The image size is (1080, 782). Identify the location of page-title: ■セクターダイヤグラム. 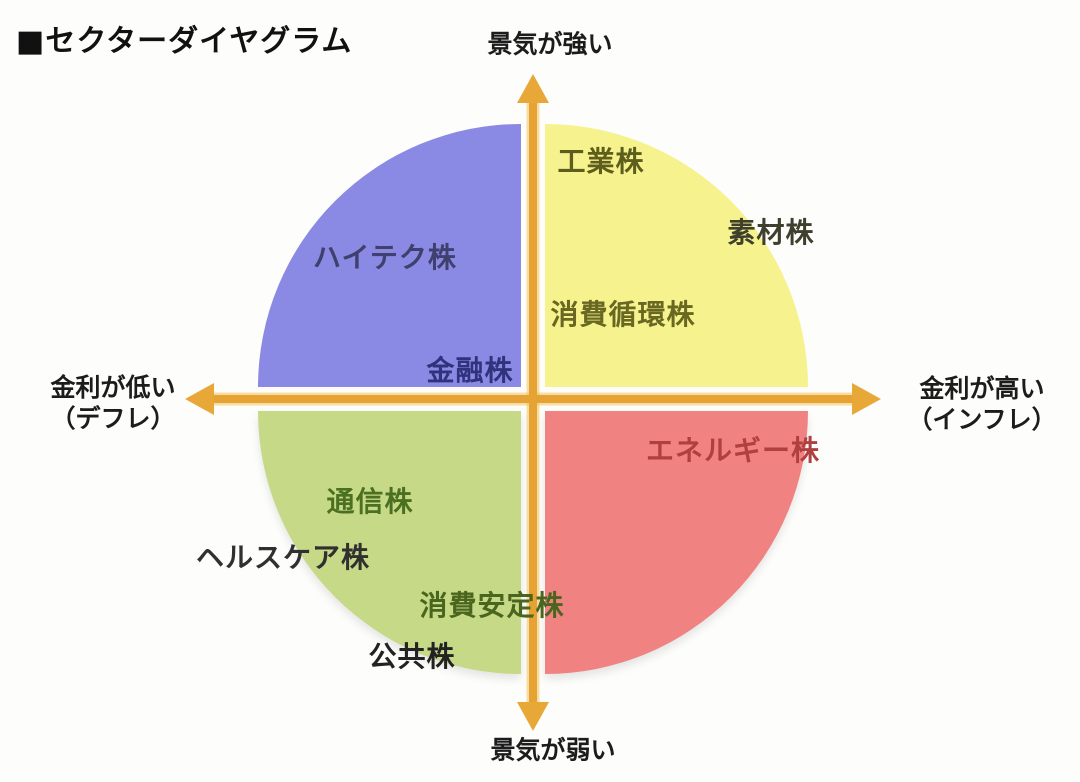
(184, 41).